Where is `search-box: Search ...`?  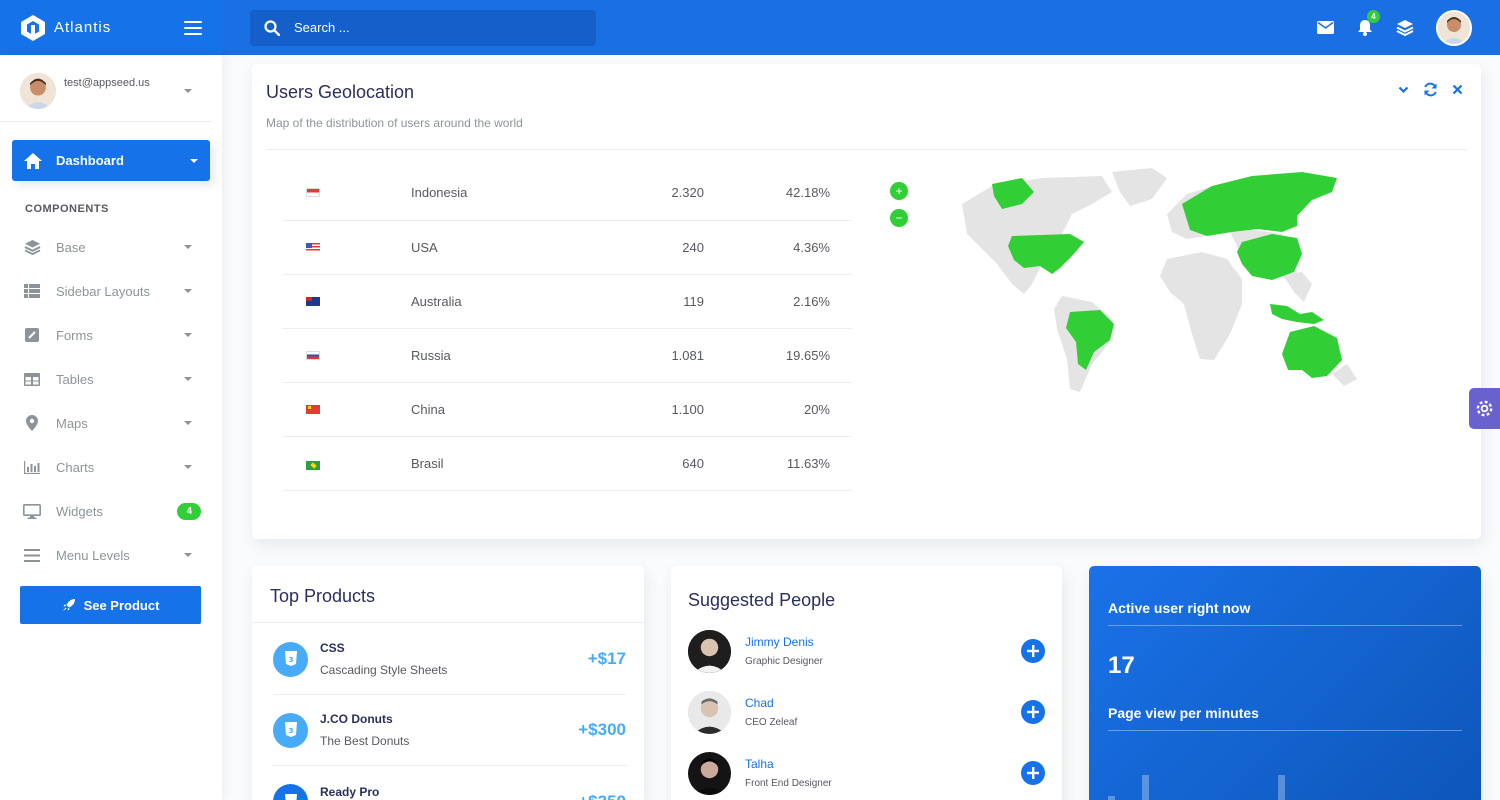
search-box: Search ... is located at coordinates (423, 27).